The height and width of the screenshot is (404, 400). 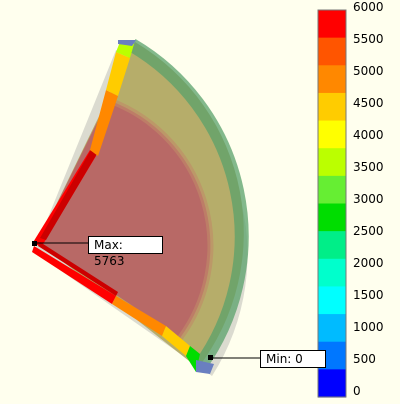 What do you see at coordinates (368, 71) in the screenshot?
I see `legend-tick-label: 5000` at bounding box center [368, 71].